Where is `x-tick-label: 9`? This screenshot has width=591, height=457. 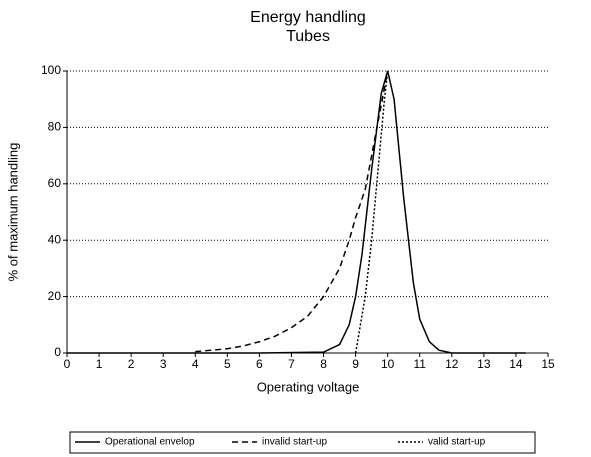 x-tick-label: 9 is located at coordinates (355, 364).